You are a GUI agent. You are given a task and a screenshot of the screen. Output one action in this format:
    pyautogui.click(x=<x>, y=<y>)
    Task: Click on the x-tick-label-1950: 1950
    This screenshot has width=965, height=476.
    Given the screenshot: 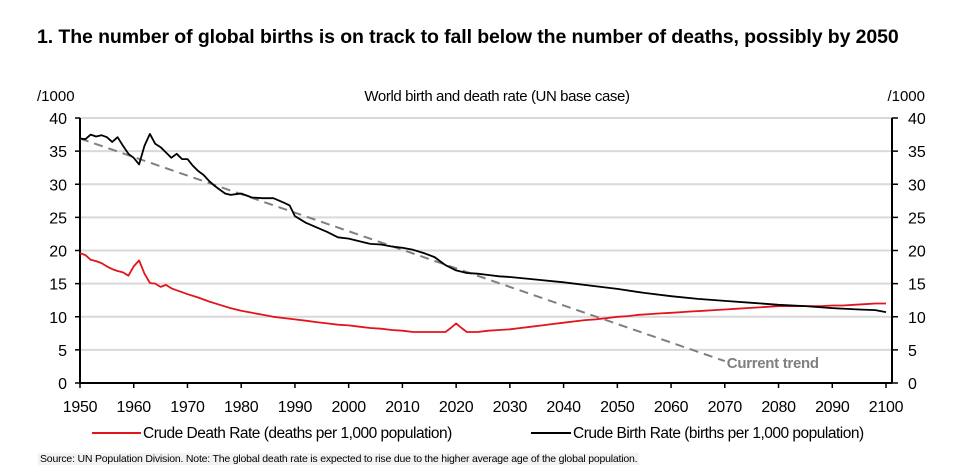 What is the action you would take?
    pyautogui.click(x=80, y=407)
    